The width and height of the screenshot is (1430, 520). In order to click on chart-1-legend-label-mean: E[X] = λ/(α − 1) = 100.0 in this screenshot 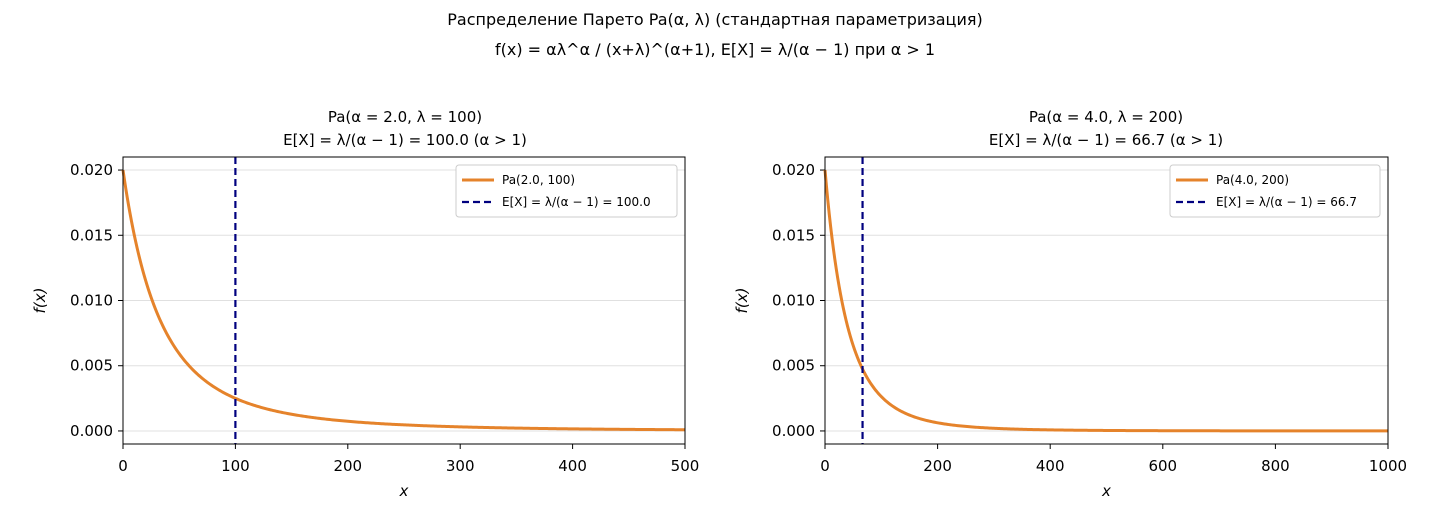, I will do `click(576, 202)`.